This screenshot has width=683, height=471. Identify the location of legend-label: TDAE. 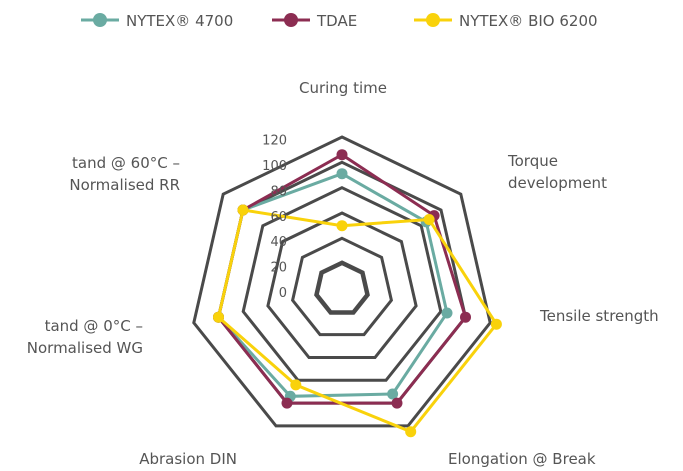
(336, 21).